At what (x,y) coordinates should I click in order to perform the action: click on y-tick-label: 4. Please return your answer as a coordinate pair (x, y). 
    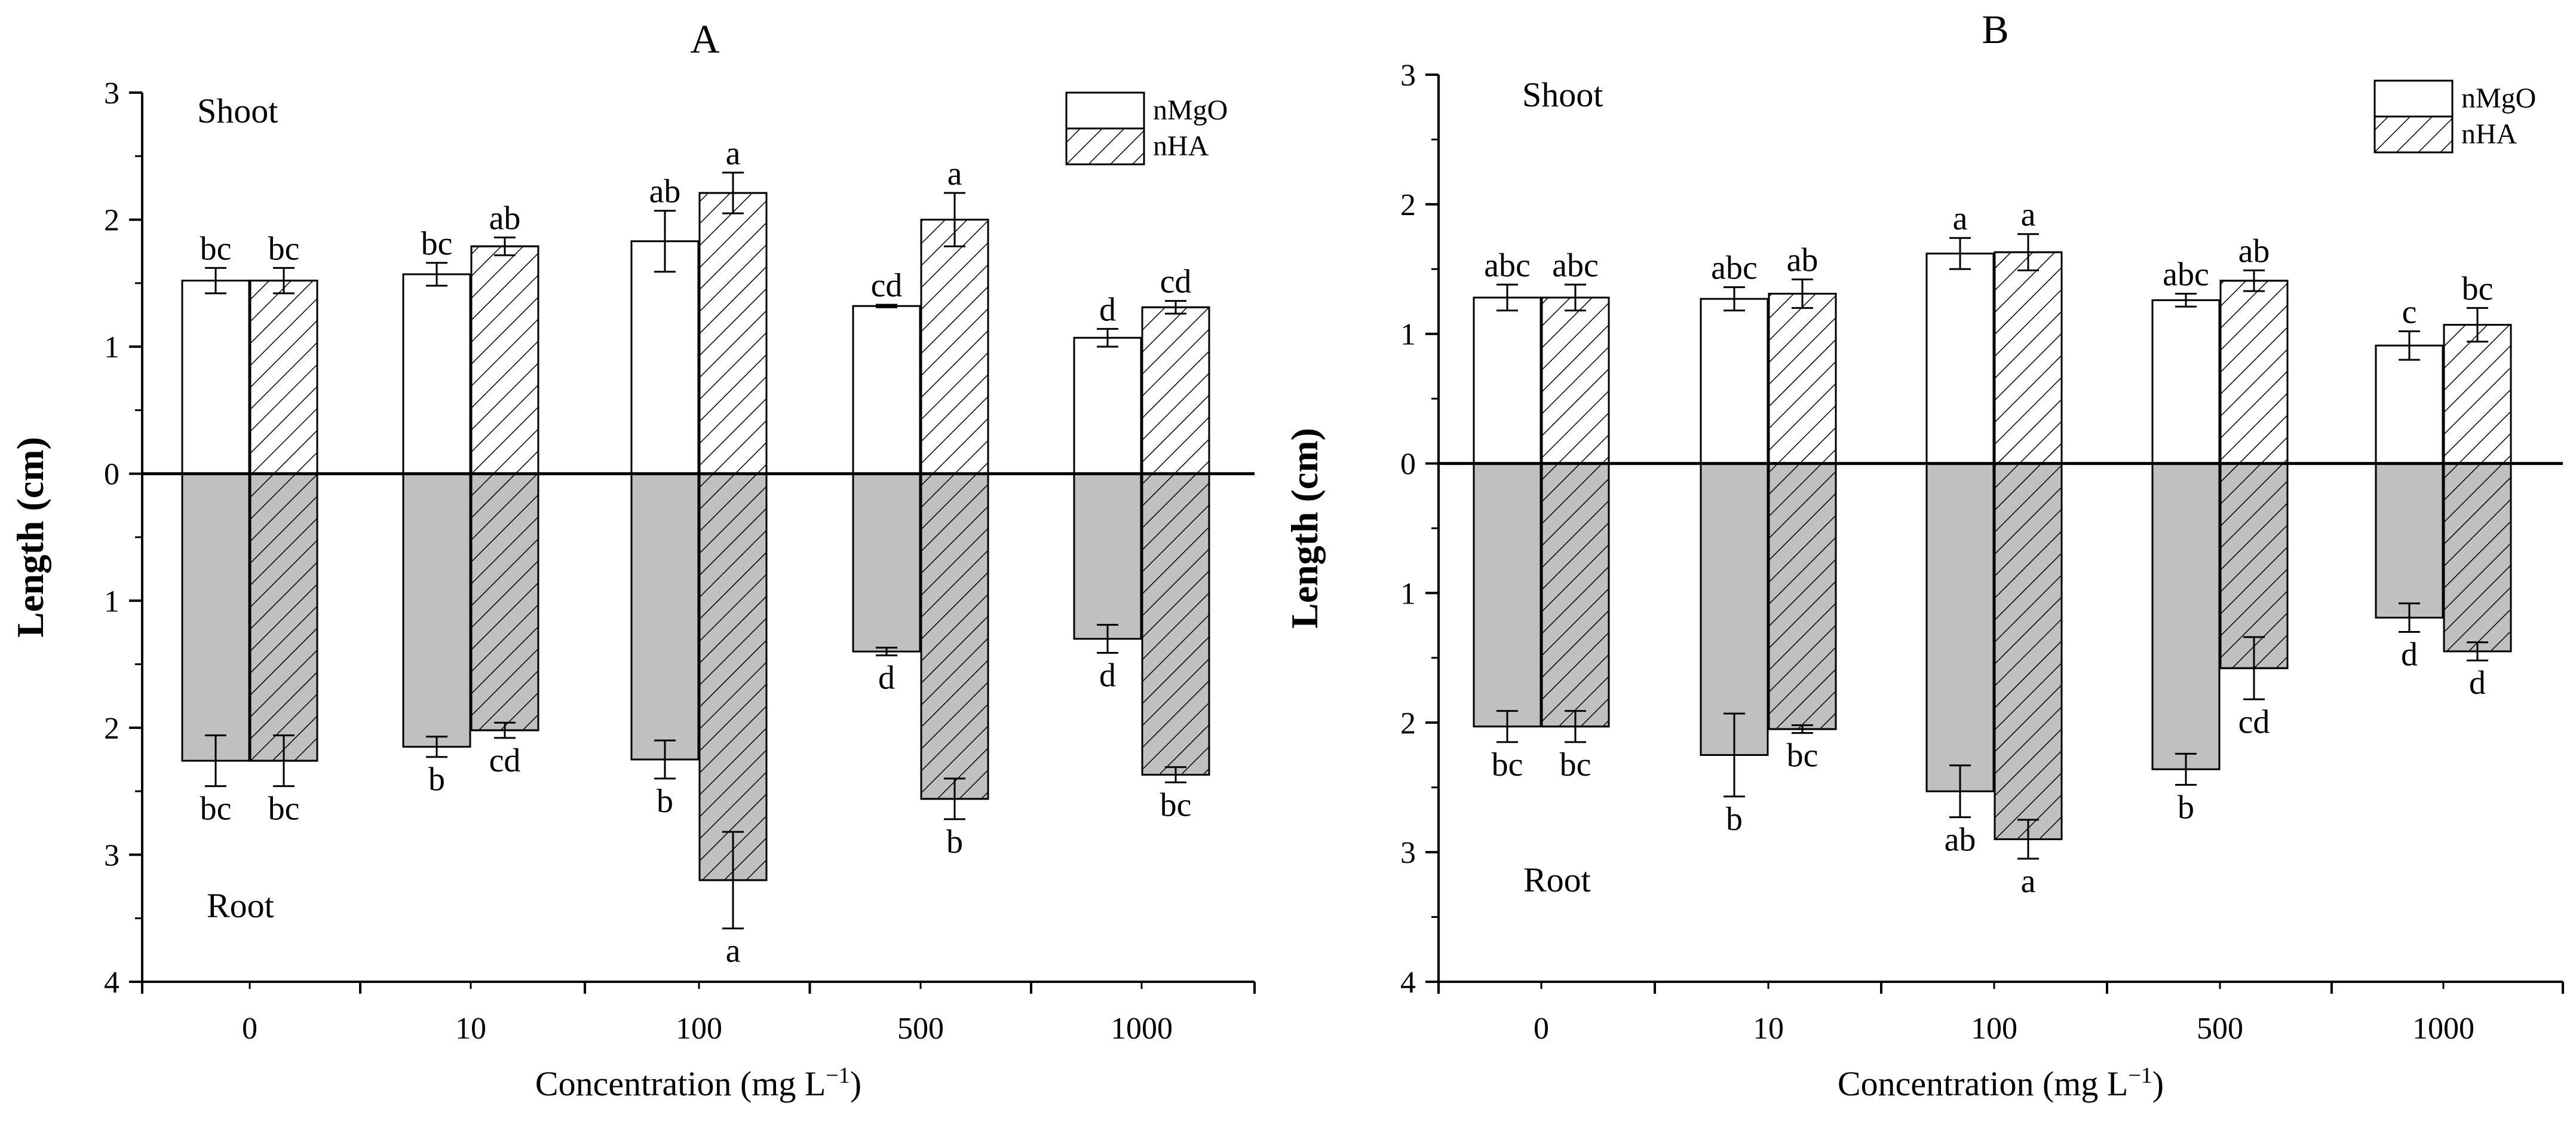
    Looking at the image, I should click on (1408, 983).